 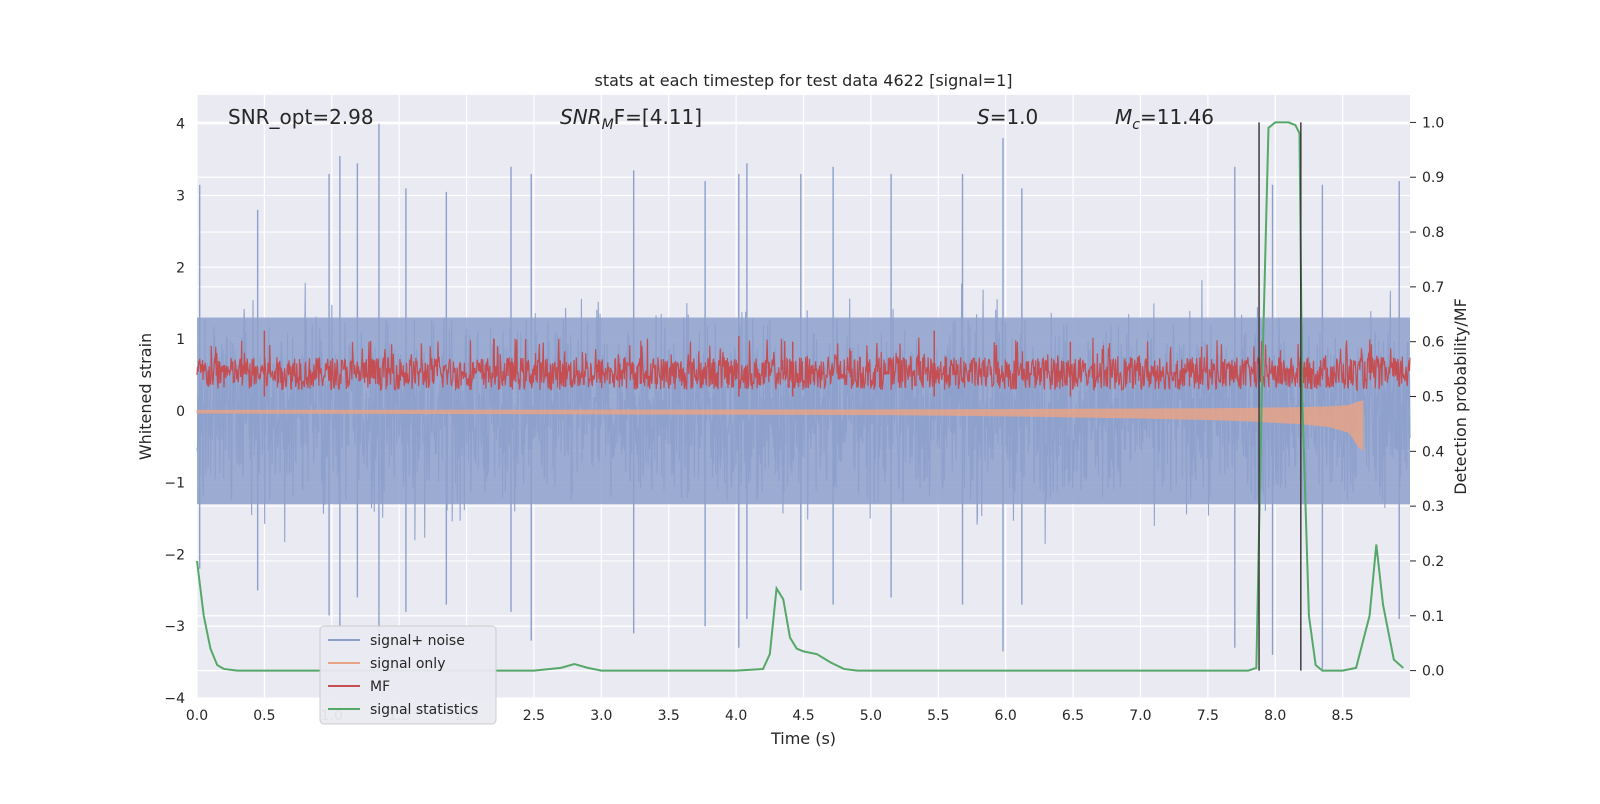 What do you see at coordinates (264, 716) in the screenshot?
I see `x-tick-label: 0.5` at bounding box center [264, 716].